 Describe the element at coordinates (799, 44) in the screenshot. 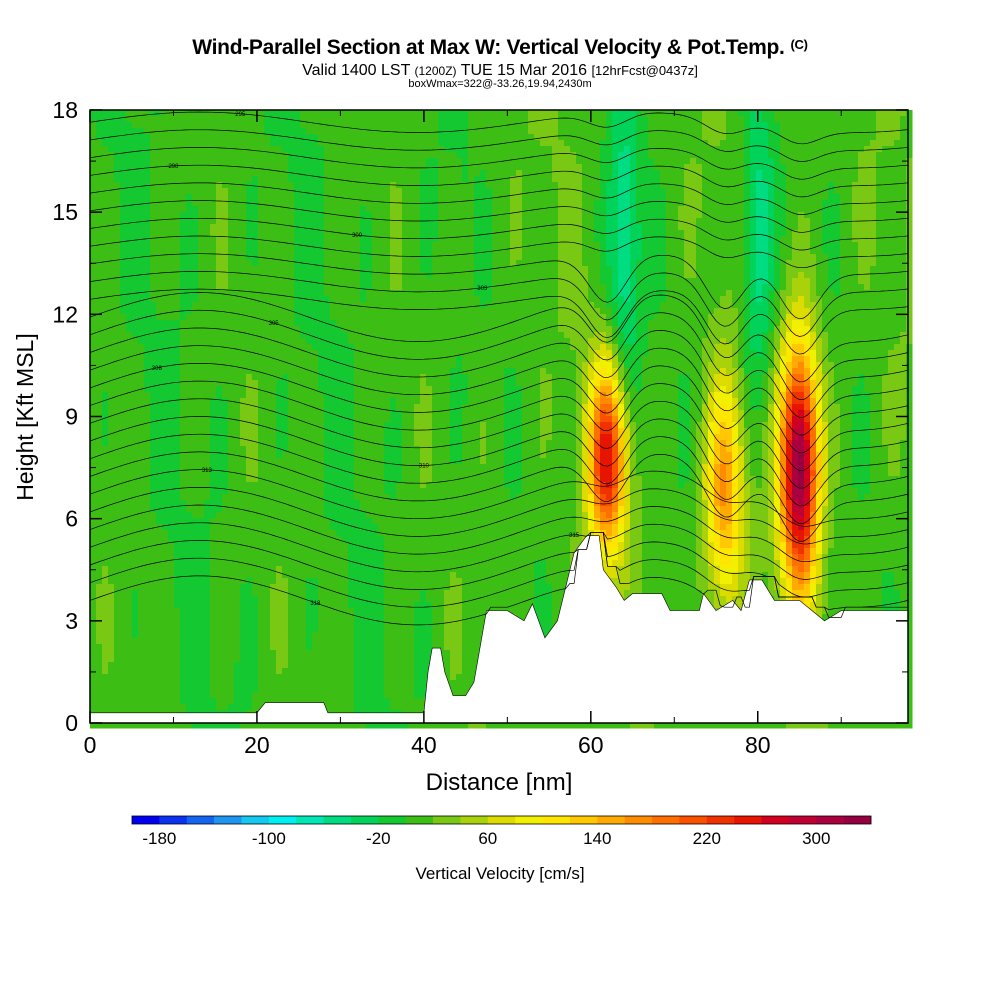

I see `copyright-mark: (C)` at that location.